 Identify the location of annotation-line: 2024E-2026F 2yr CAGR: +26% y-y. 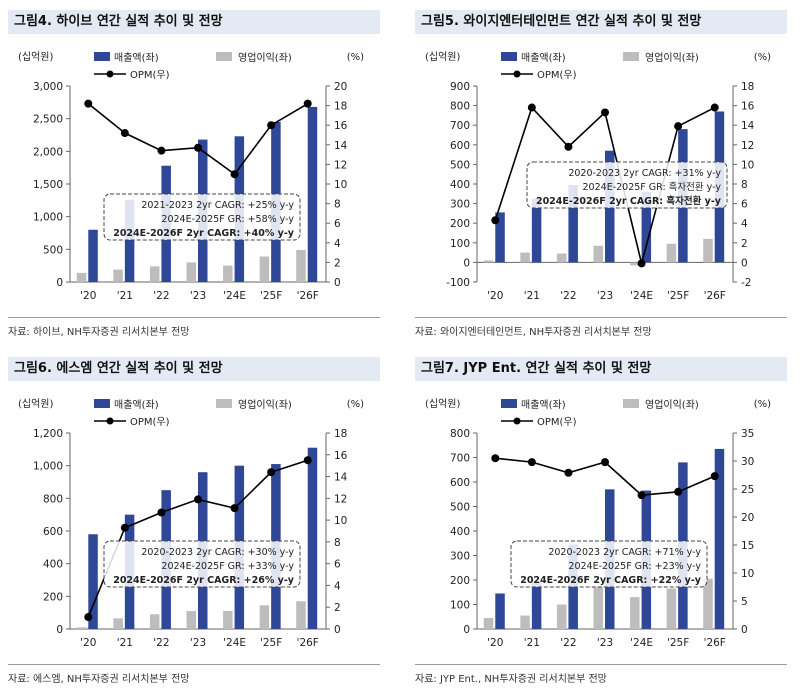
(204, 580).